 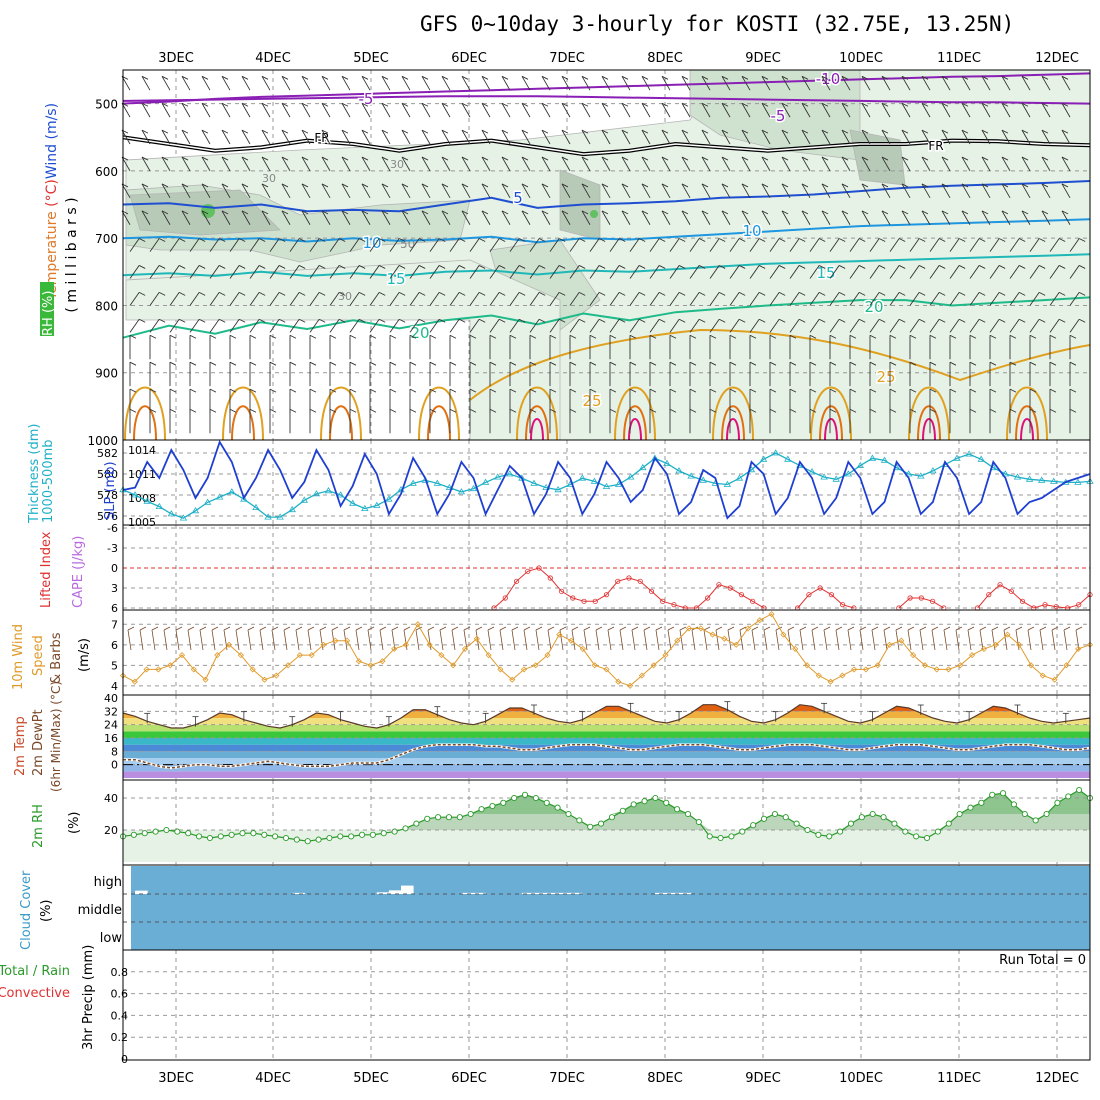 What do you see at coordinates (107, 516) in the screenshot?
I see `thickness-tick-label: 576` at bounding box center [107, 516].